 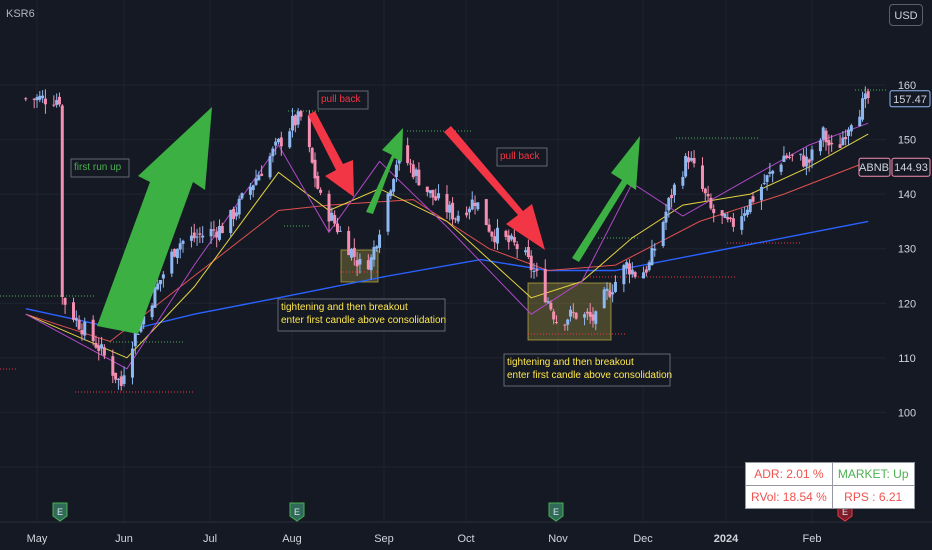 What do you see at coordinates (907, 86) in the screenshot?
I see `y-tick-label: 160` at bounding box center [907, 86].